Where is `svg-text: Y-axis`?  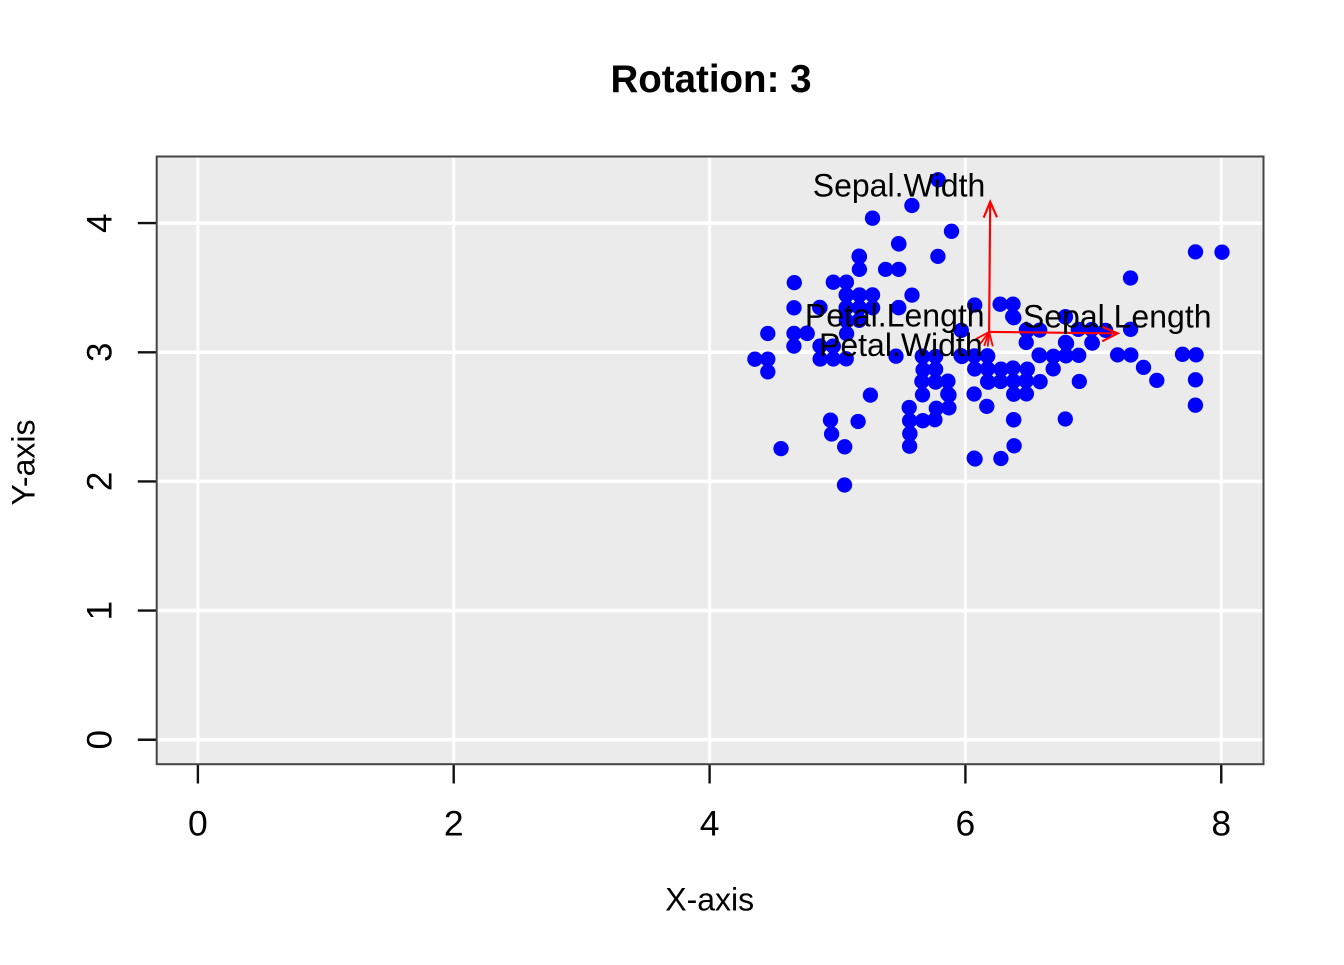
svg-text: Y-axis is located at coordinates (24, 463).